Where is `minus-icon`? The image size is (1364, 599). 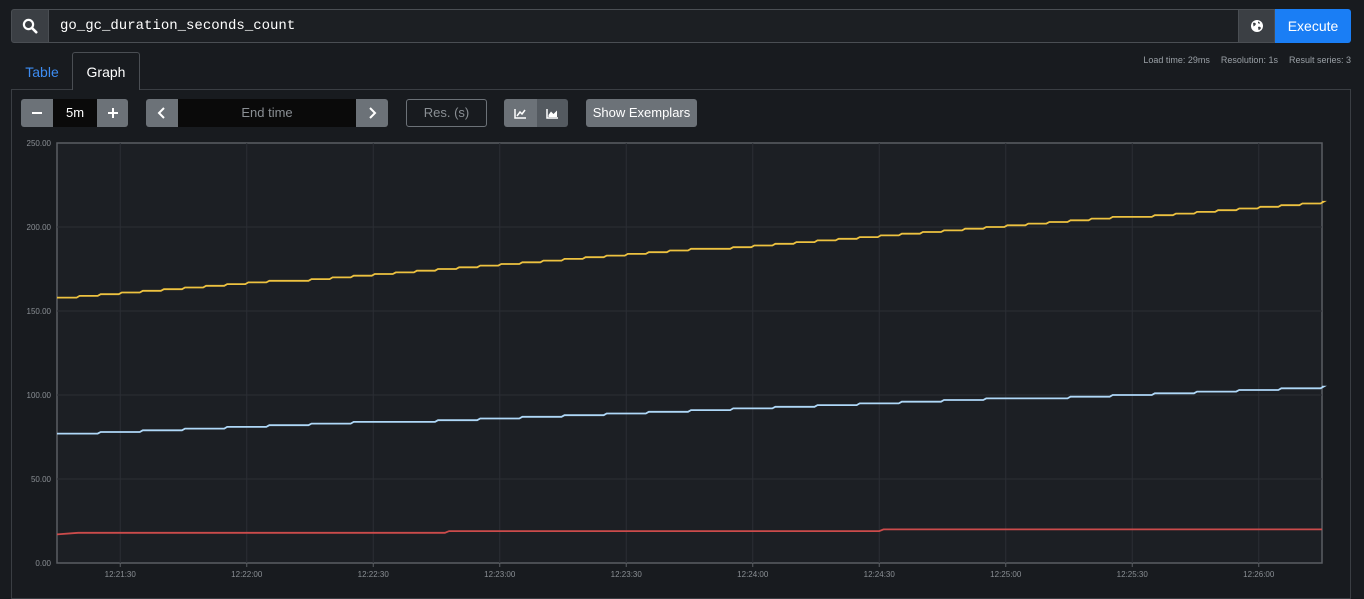 minus-icon is located at coordinates (37, 113).